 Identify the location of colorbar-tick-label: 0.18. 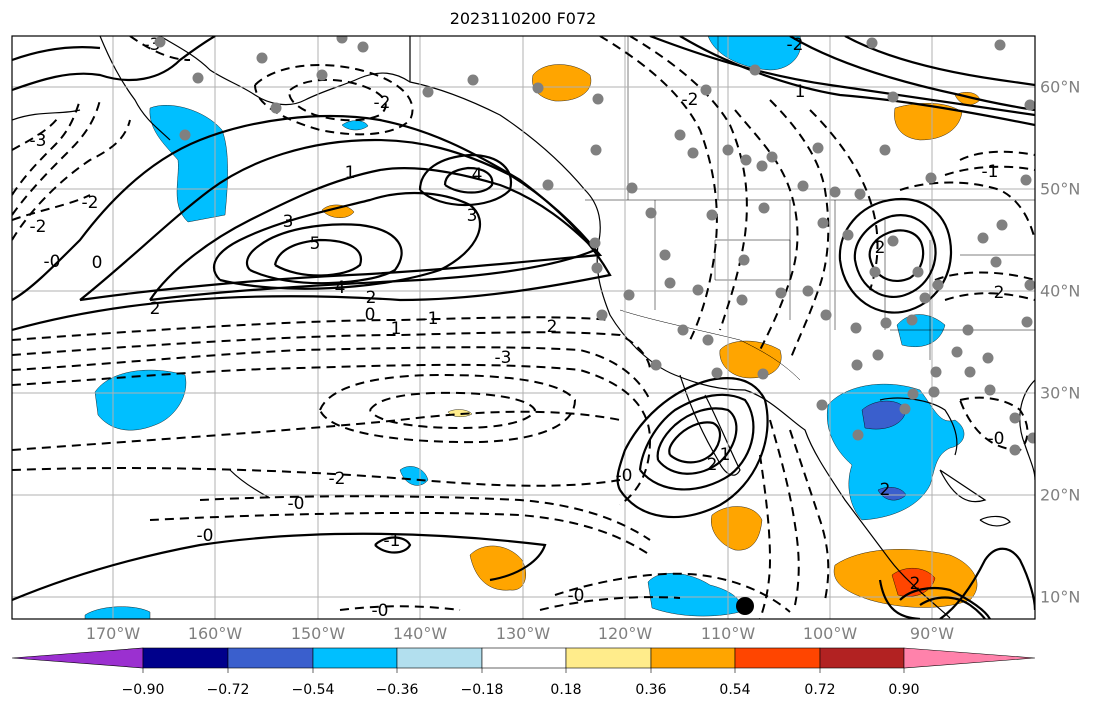
(566, 690).